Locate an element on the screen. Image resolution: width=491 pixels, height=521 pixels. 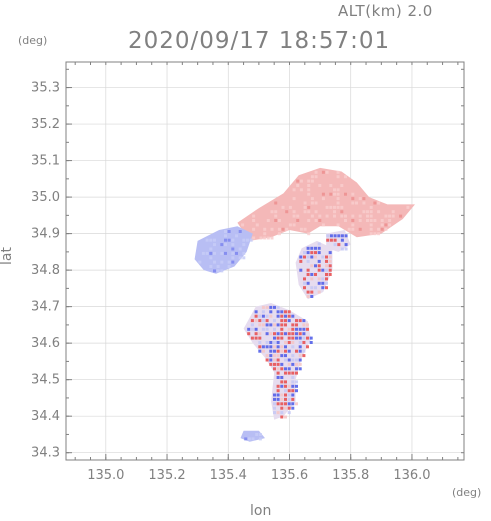
x-tick-label: 135.2 is located at coordinates (166, 475).